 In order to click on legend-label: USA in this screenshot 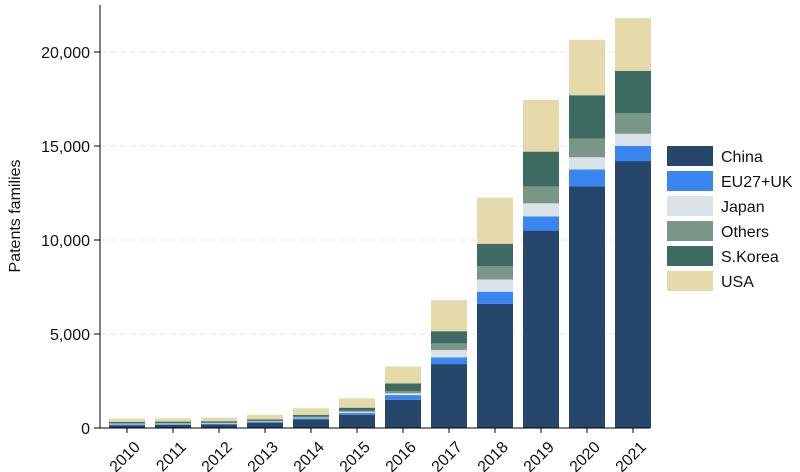, I will do `click(737, 282)`.